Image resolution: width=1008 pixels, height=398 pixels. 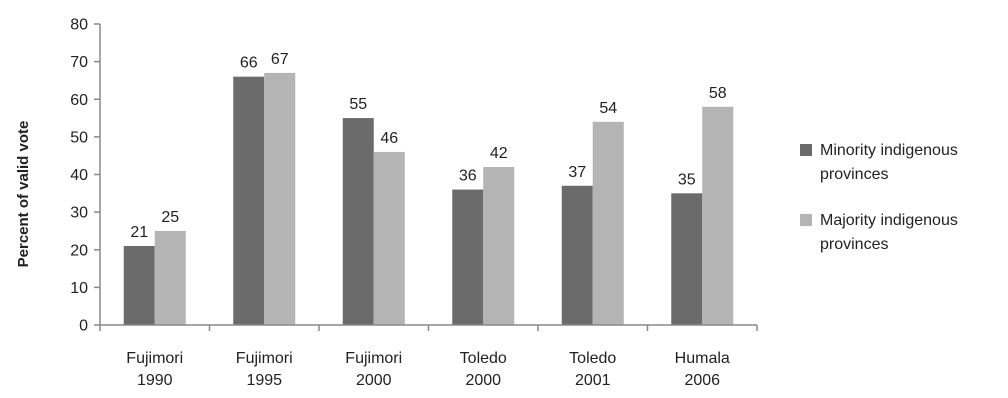 What do you see at coordinates (79, 62) in the screenshot?
I see `y-tick-label: 70` at bounding box center [79, 62].